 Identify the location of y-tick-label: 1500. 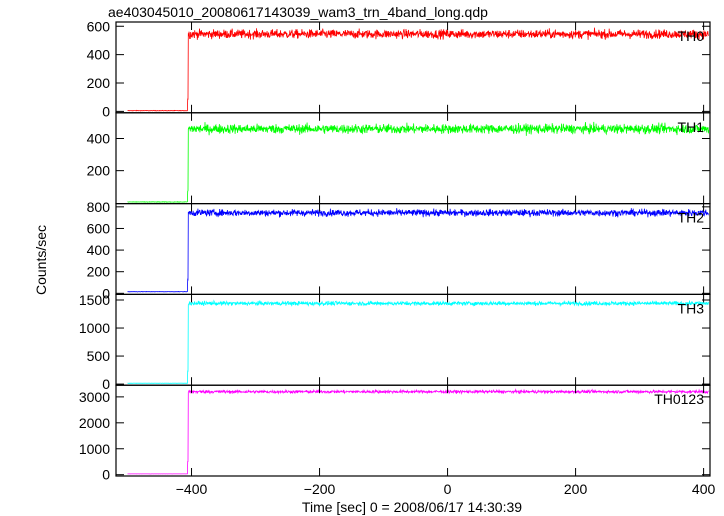
(94, 300).